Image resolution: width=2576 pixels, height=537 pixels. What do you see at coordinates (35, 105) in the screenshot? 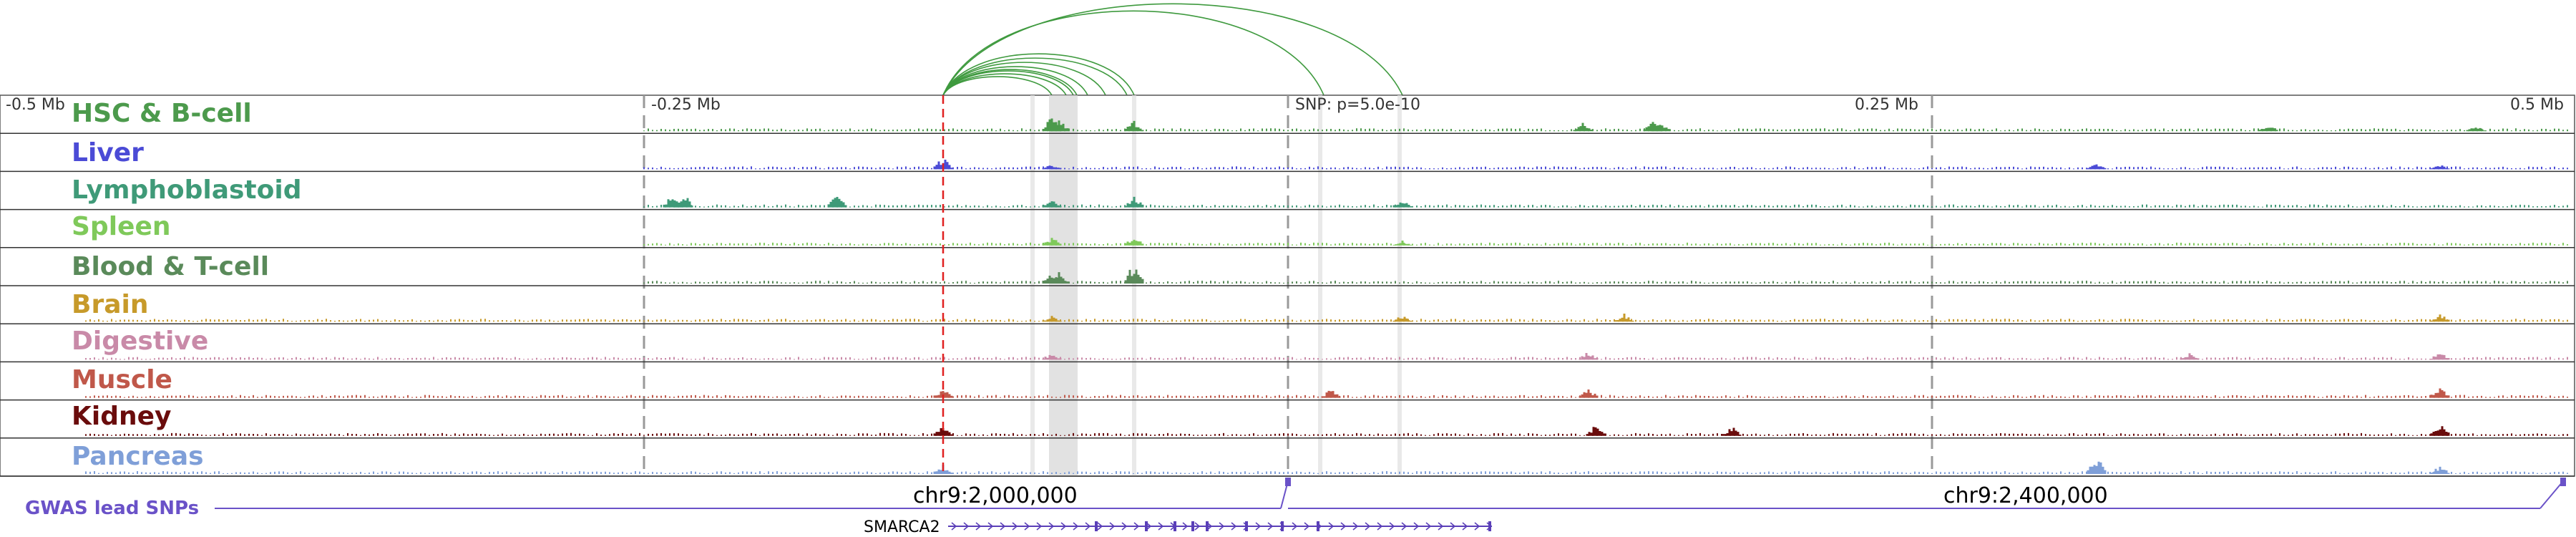
I see `axis-label-left: -0.5 Mb` at bounding box center [35, 105].